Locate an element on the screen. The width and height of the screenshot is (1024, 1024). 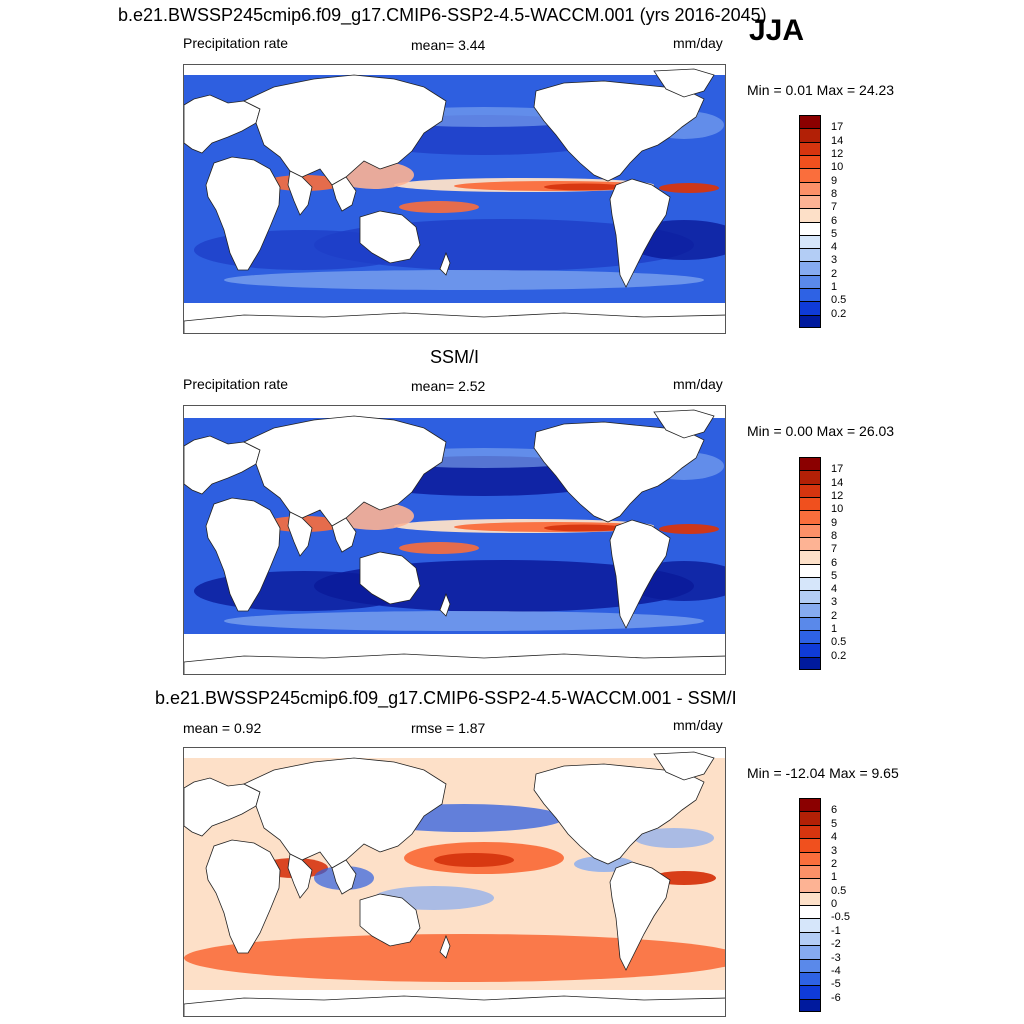
panel2-colorbar: 17 14 12 10 9 8 7 6 5 4 3 2 1 0.5 0.2 is located at coordinates (822, 563).